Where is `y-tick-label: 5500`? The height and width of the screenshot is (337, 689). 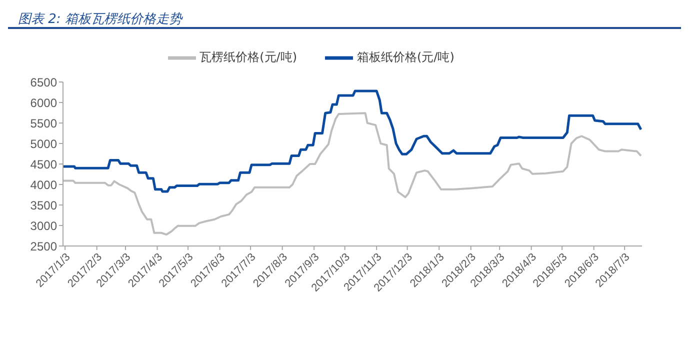
y-tick-label: 5500 is located at coordinates (44, 123).